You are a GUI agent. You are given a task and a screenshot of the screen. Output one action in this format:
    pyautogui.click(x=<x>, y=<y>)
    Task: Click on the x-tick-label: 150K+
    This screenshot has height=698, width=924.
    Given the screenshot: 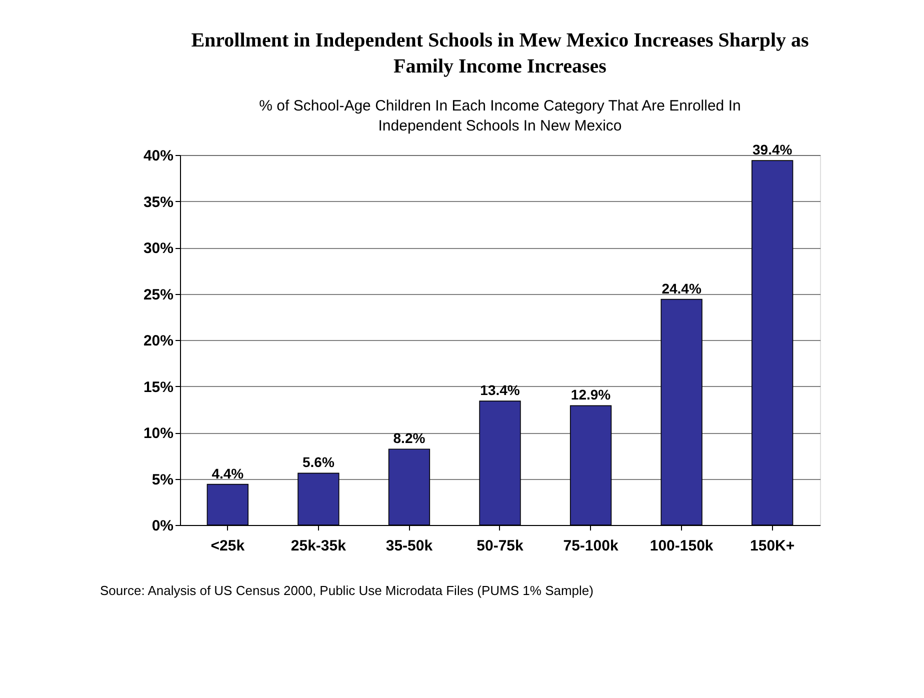 What is the action you would take?
    pyautogui.click(x=772, y=546)
    